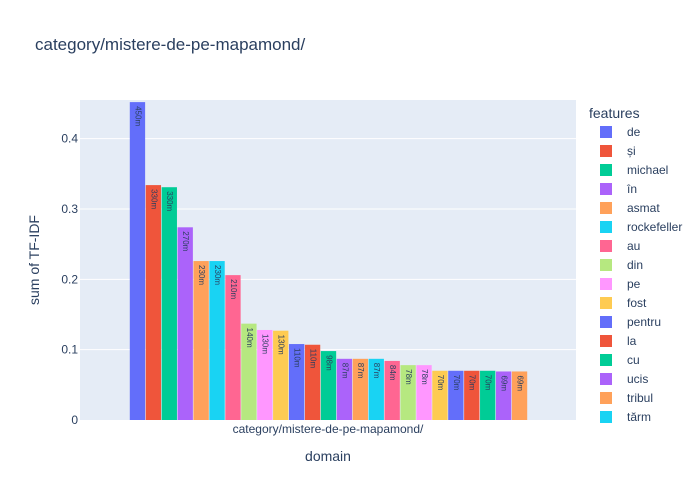  Describe the element at coordinates (392, 373) in the screenshot. I see `bar-data-label: 84m` at that location.